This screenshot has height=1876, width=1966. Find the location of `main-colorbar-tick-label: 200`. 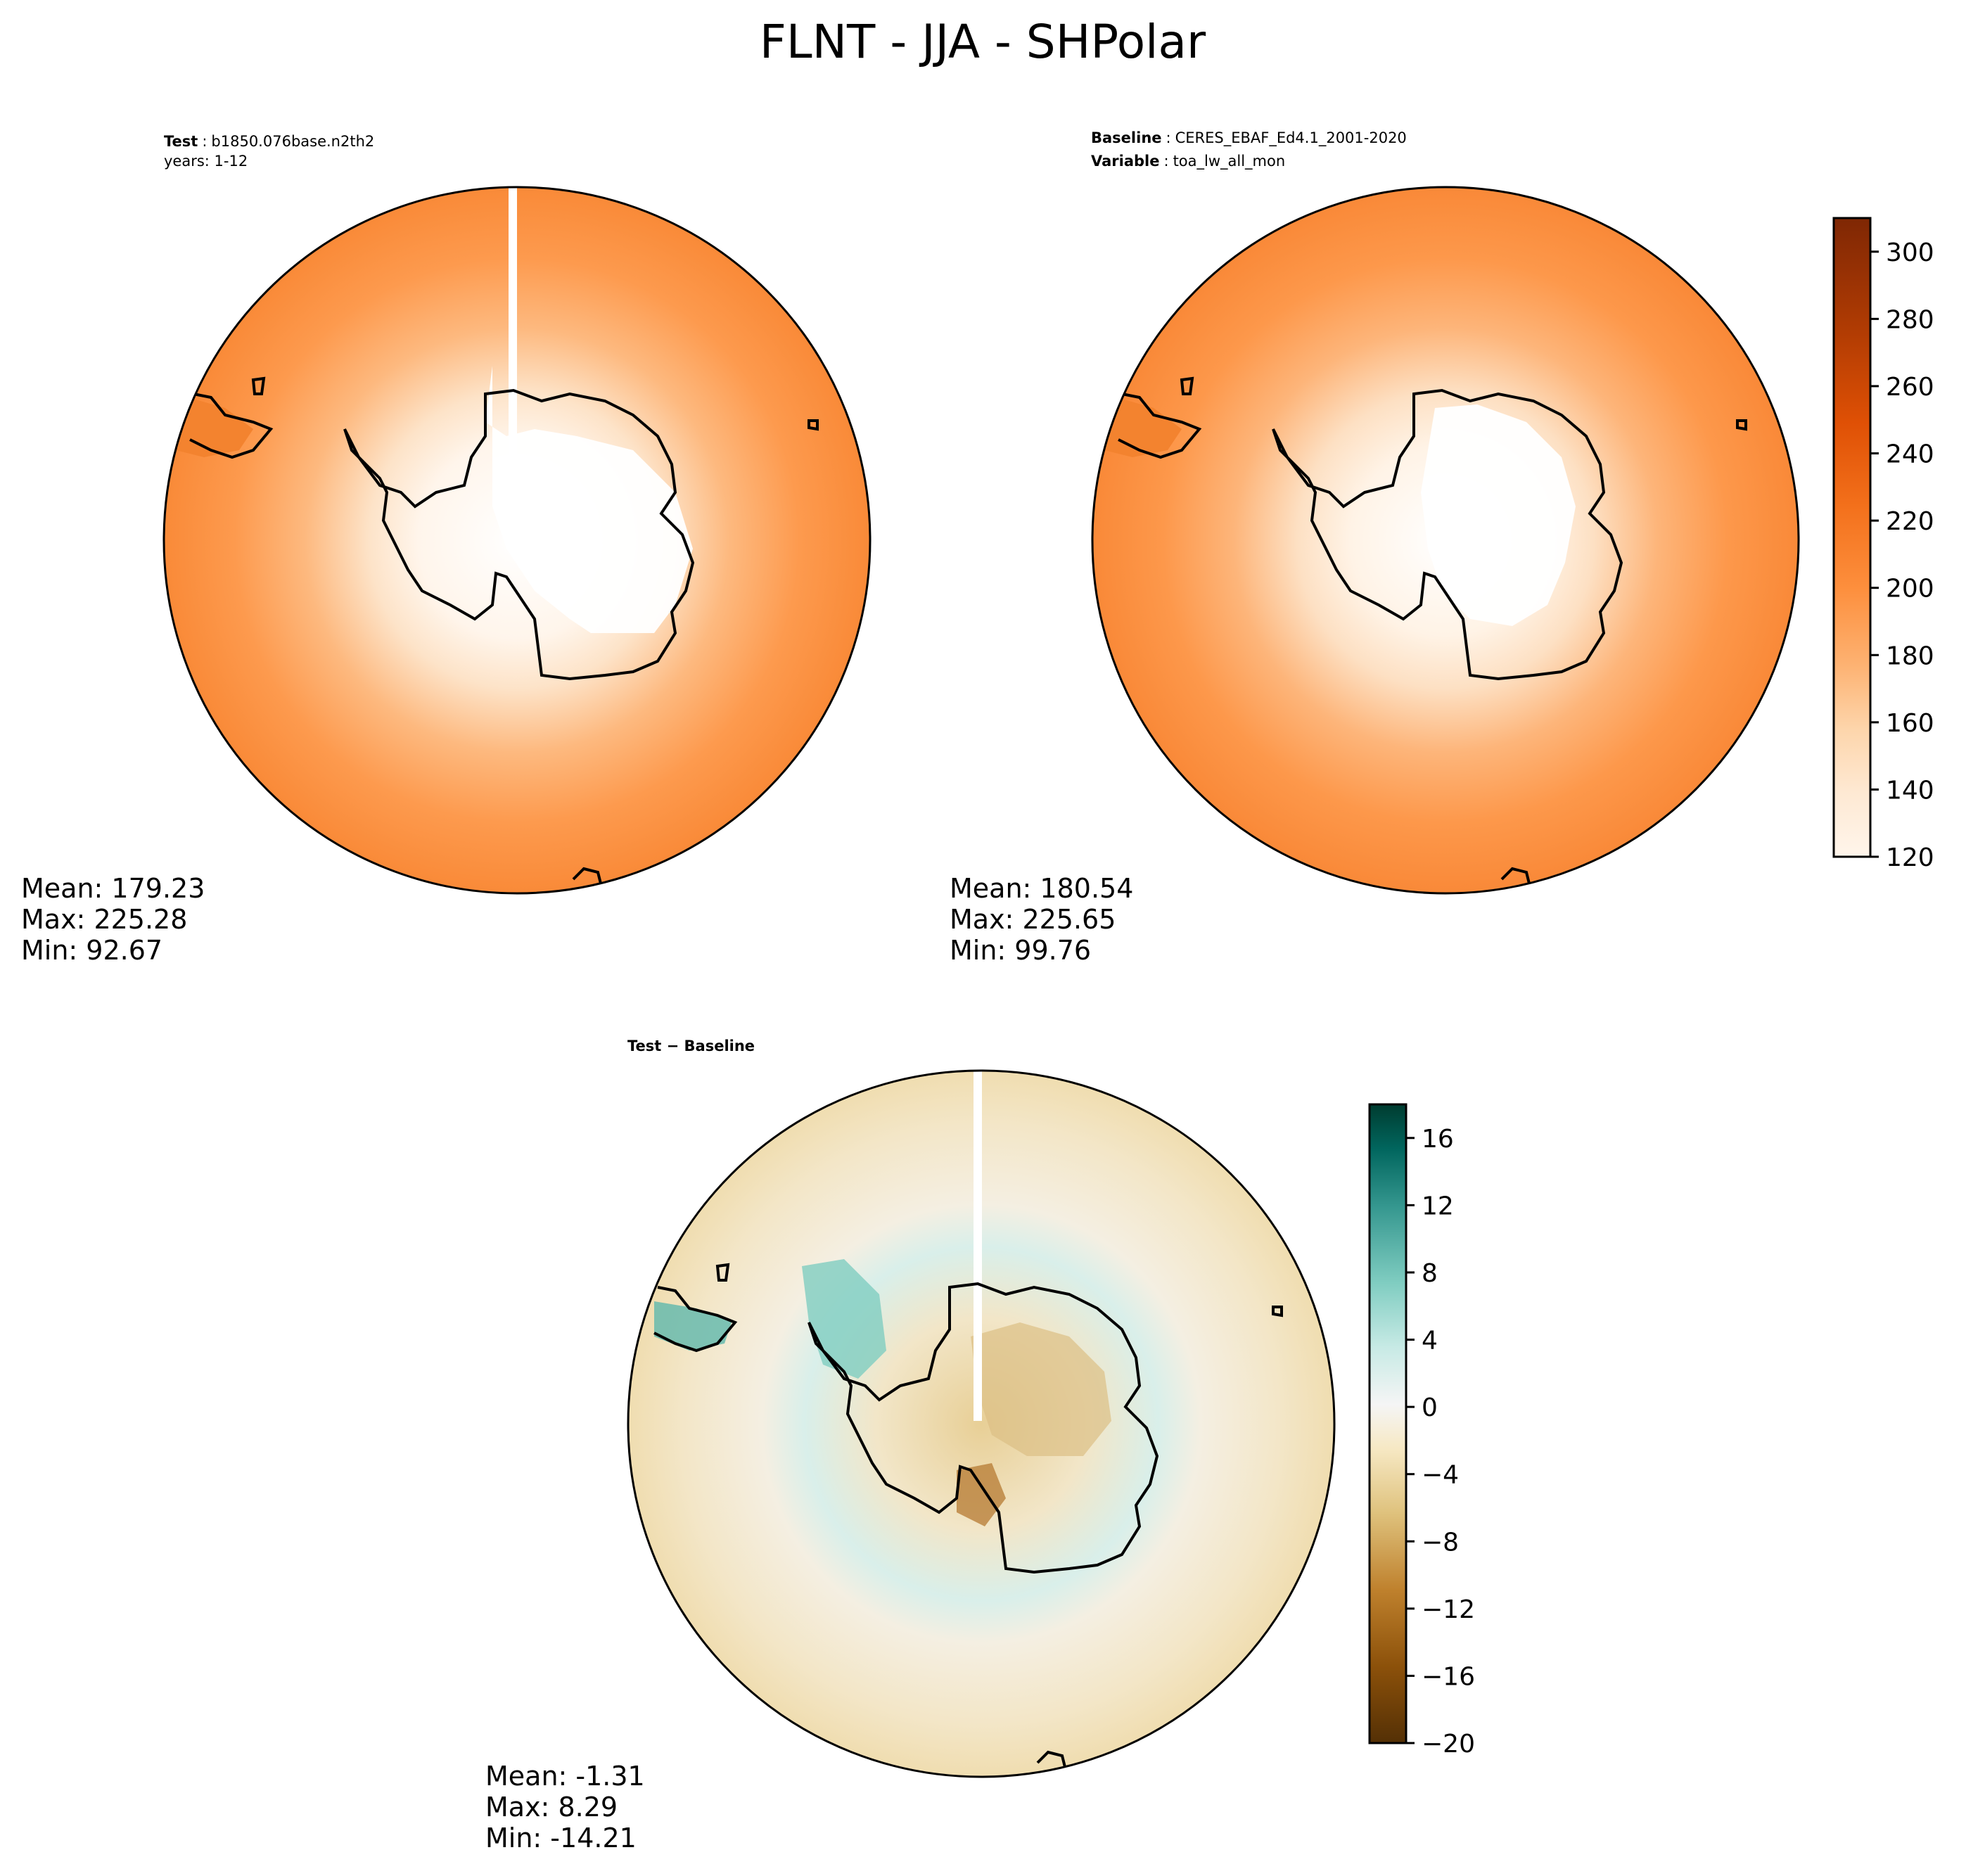

main-colorbar-tick-label: 200 is located at coordinates (1910, 589).